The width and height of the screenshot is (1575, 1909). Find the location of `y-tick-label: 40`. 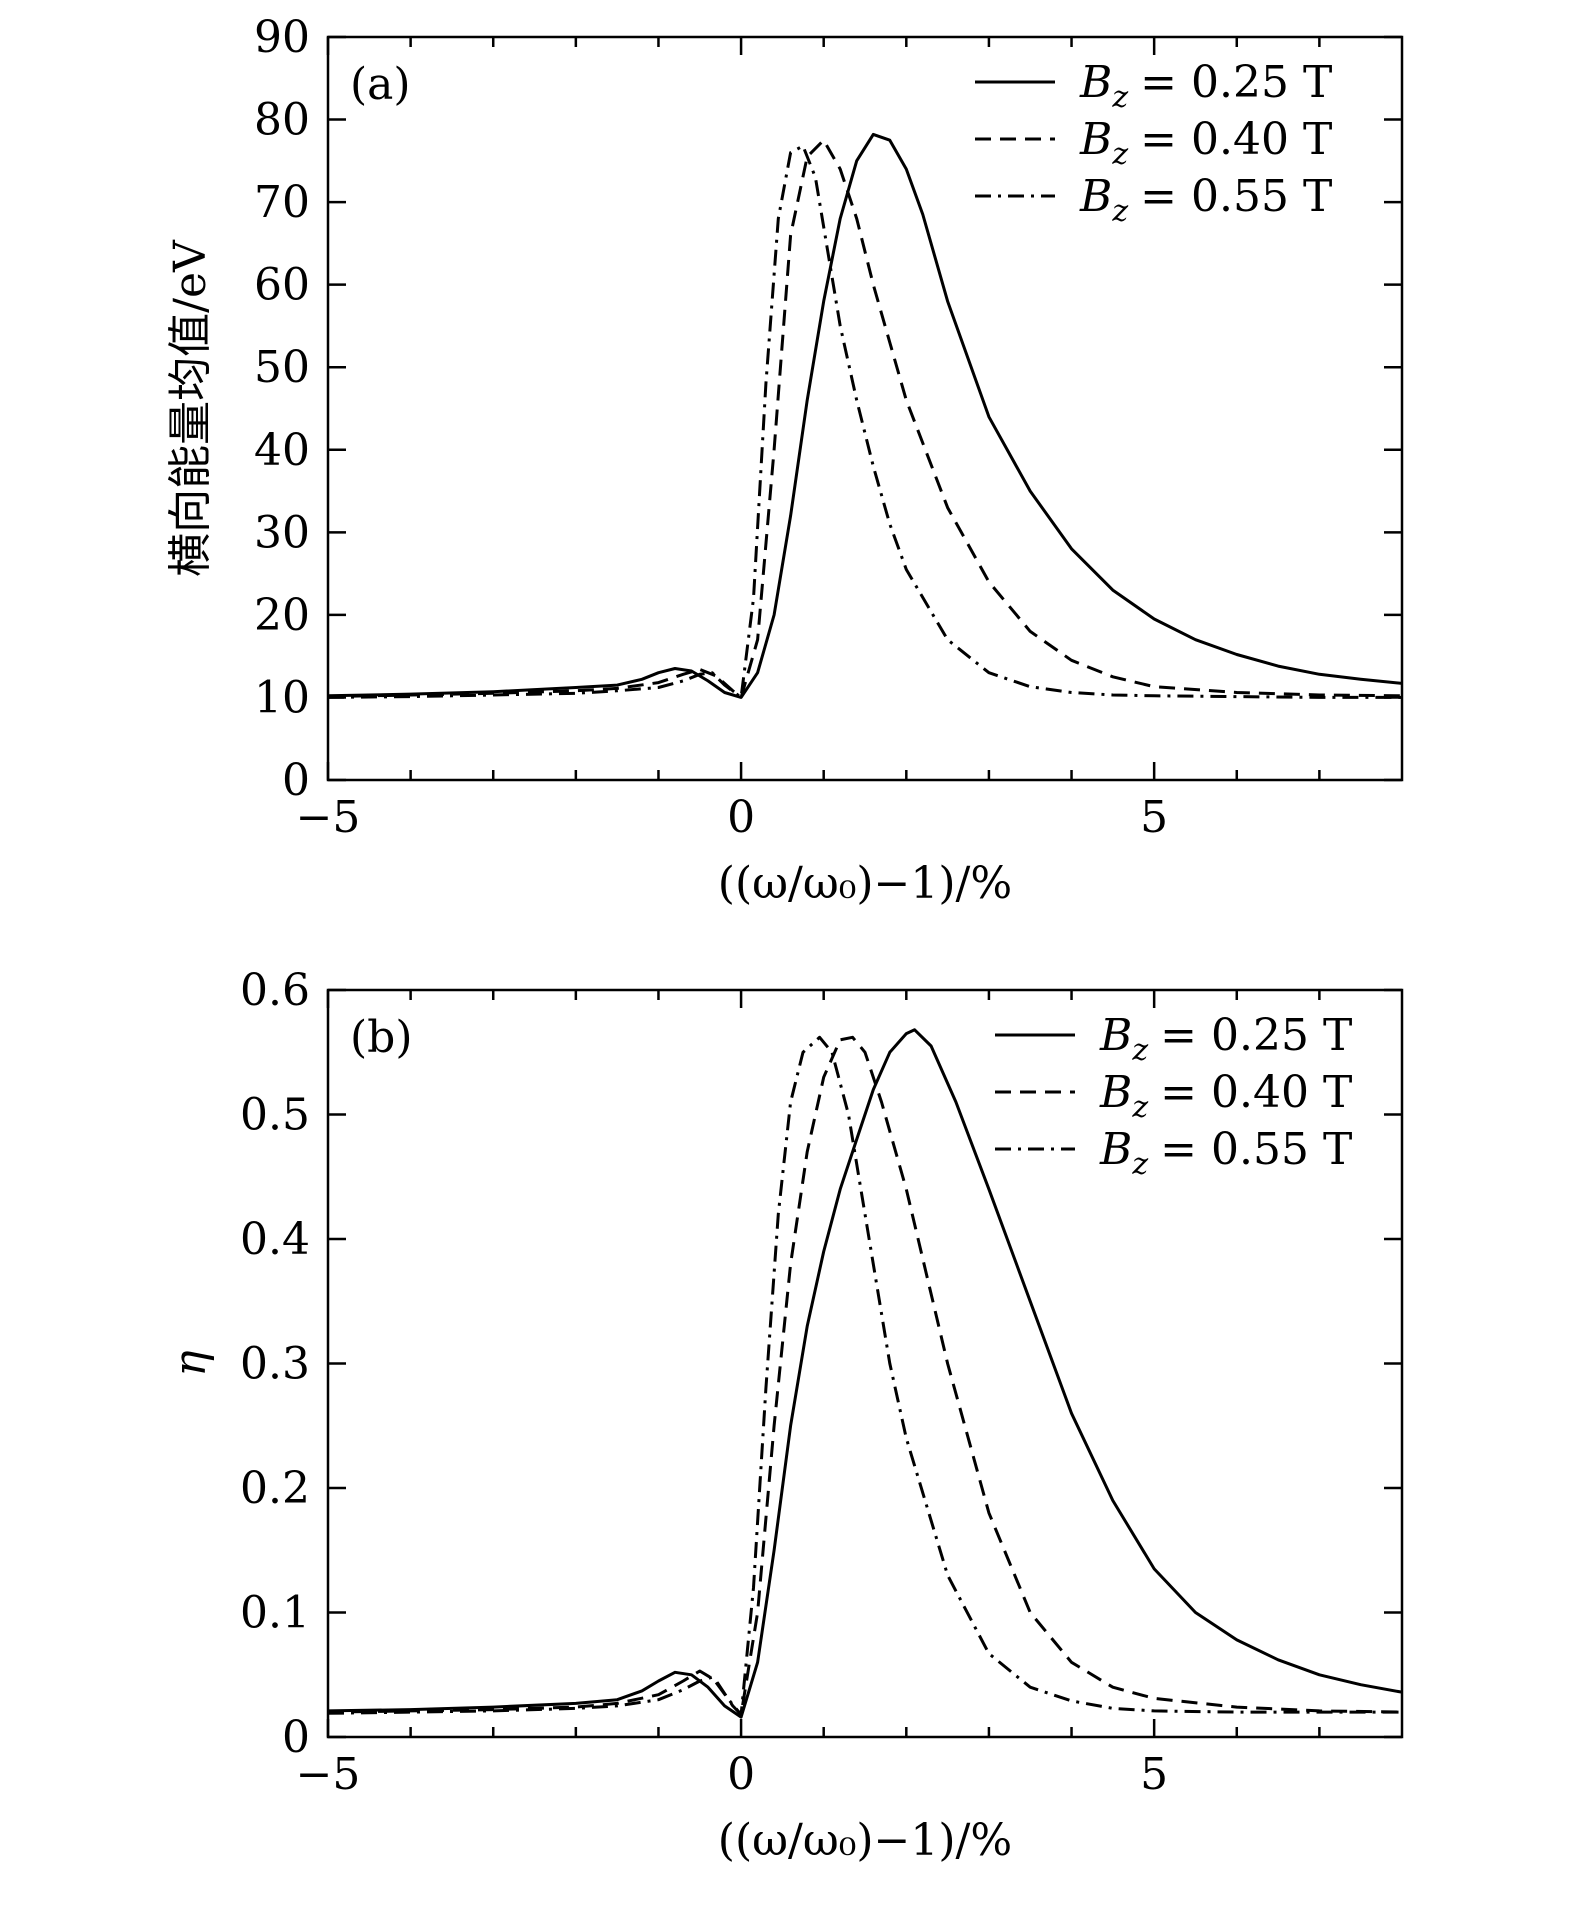

y-tick-label: 40 is located at coordinates (282, 450).